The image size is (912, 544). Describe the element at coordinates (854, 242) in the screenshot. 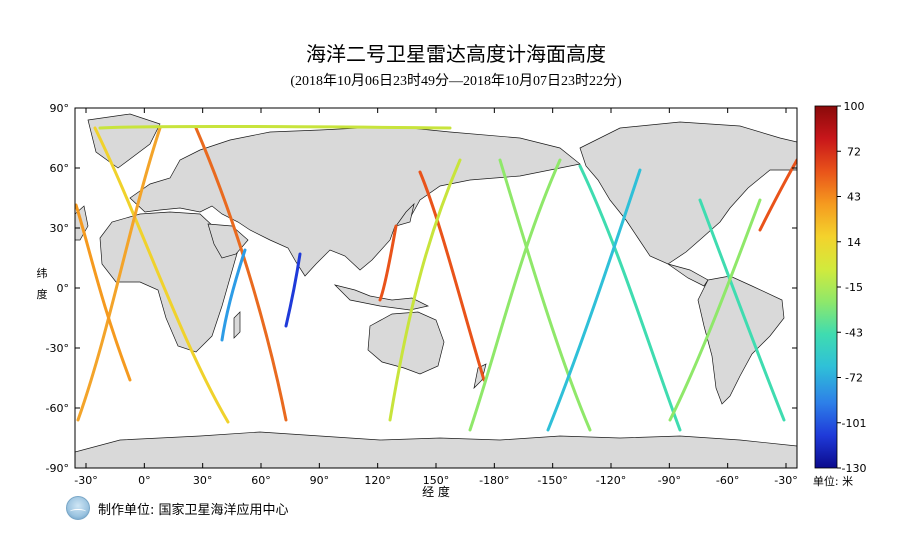

I see `colorbar-tick-label: 14` at that location.